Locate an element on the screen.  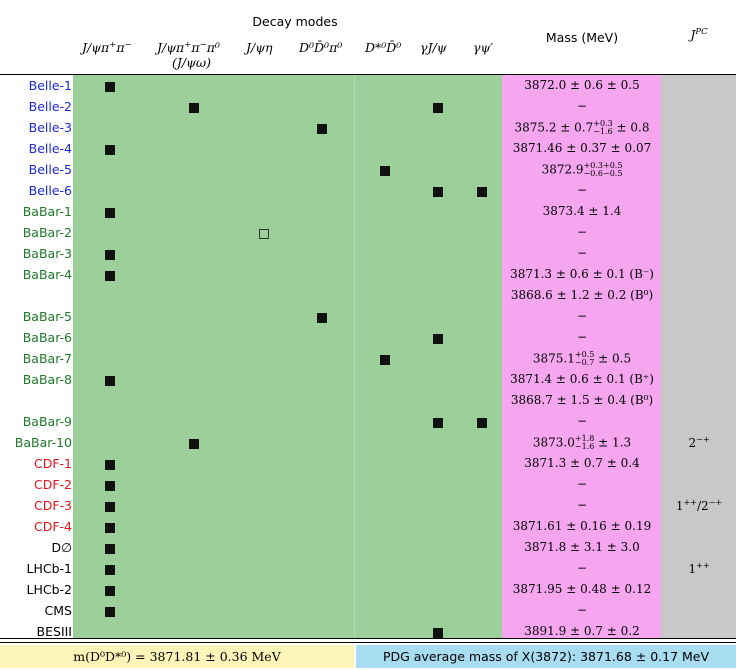
table-row: Belle-4 3871.46 ± 0.37 ± 0.07 is located at coordinates (368, 149).